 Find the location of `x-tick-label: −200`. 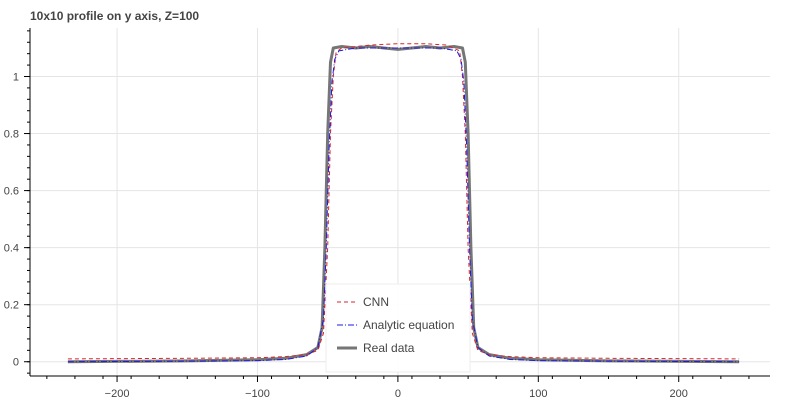

x-tick-label: −200 is located at coordinates (117, 394).